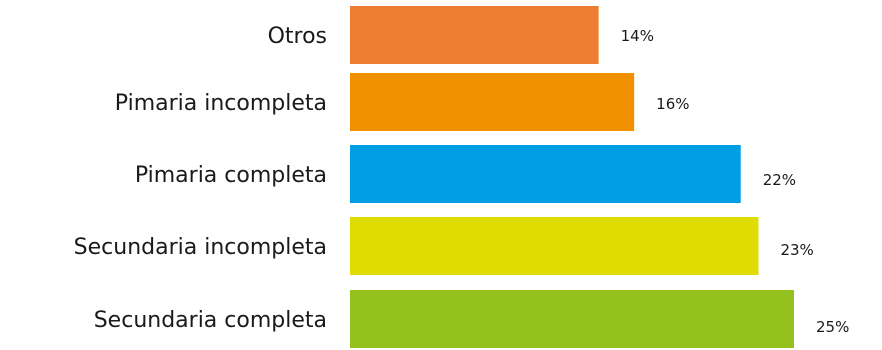 The height and width of the screenshot is (350, 882). I want to click on category-label: Otros, so click(297, 36).